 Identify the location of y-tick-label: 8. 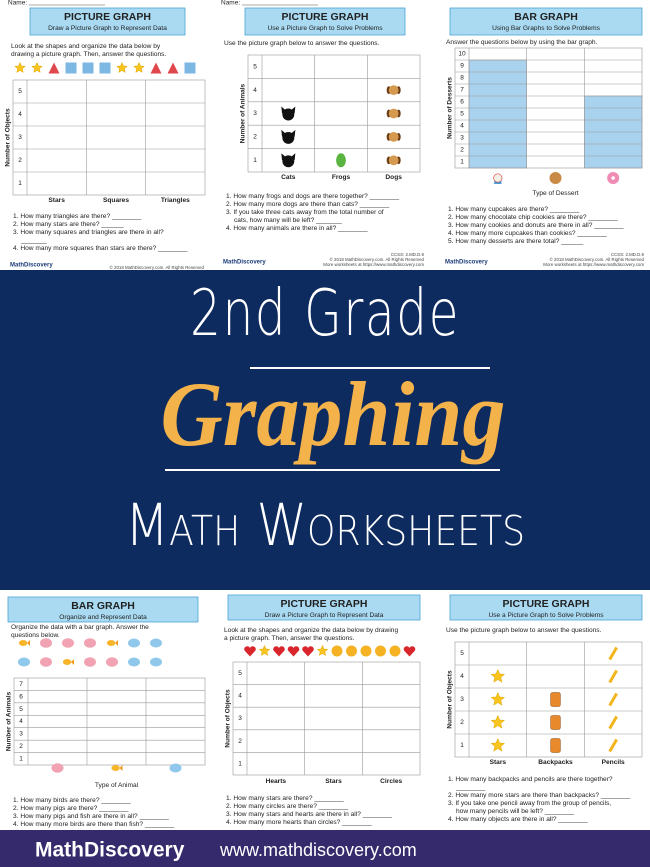
(462, 78).